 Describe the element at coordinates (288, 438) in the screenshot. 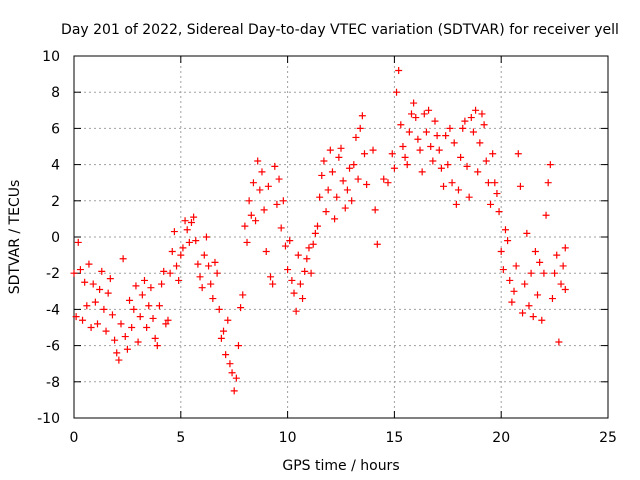

I see `x-tick-label: 10` at that location.